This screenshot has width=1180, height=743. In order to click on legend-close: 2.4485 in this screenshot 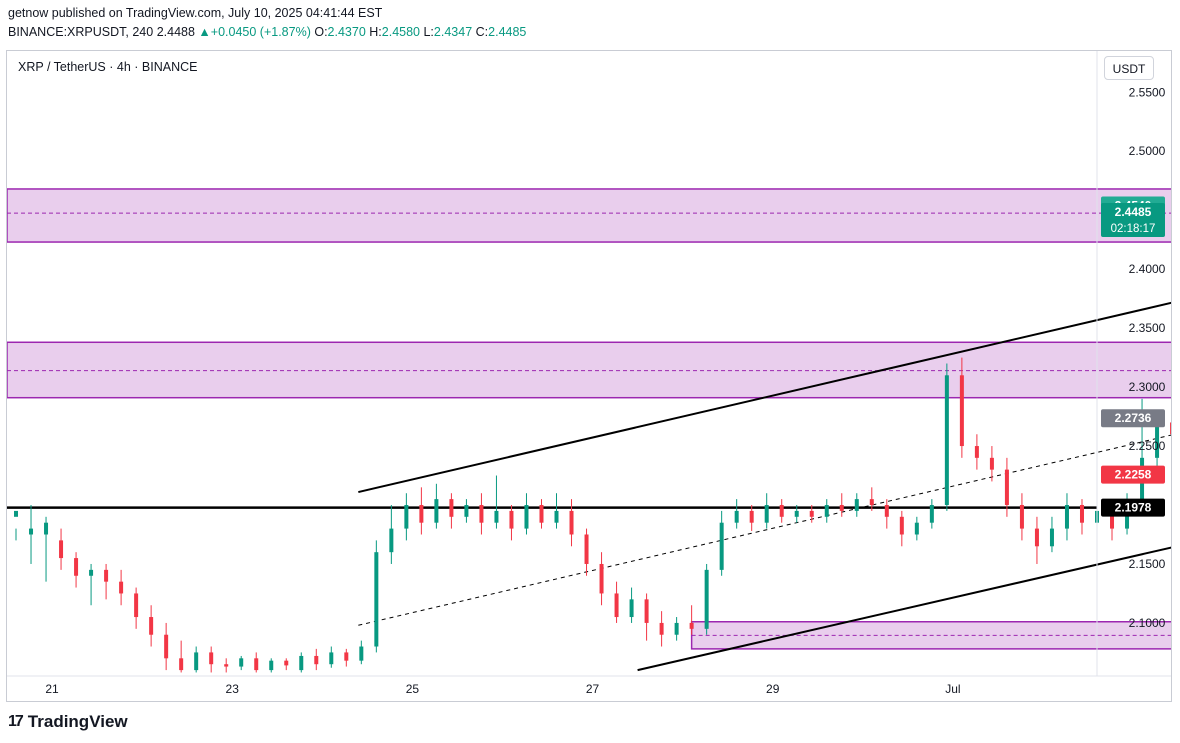, I will do `click(507, 32)`.